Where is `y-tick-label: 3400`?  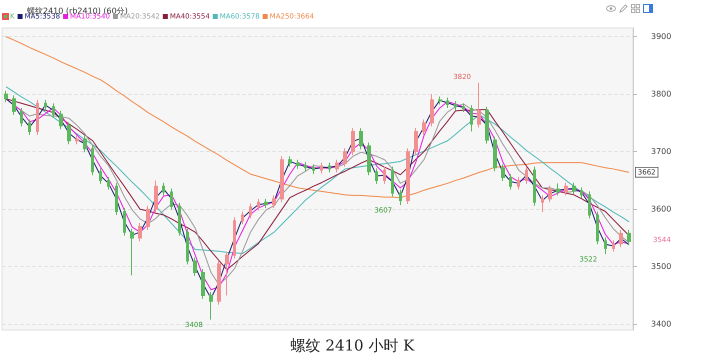 y-tick-label: 3400 is located at coordinates (661, 324).